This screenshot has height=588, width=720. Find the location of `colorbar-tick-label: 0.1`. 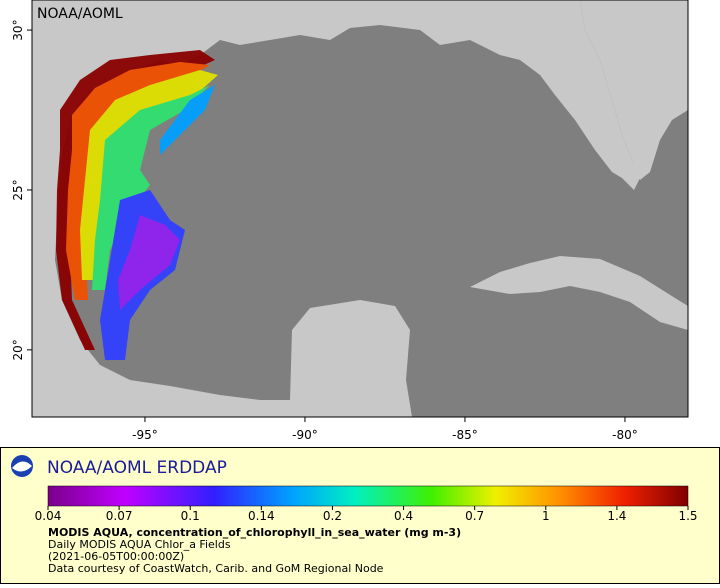

colorbar-tick-label: 0.1 is located at coordinates (190, 516).